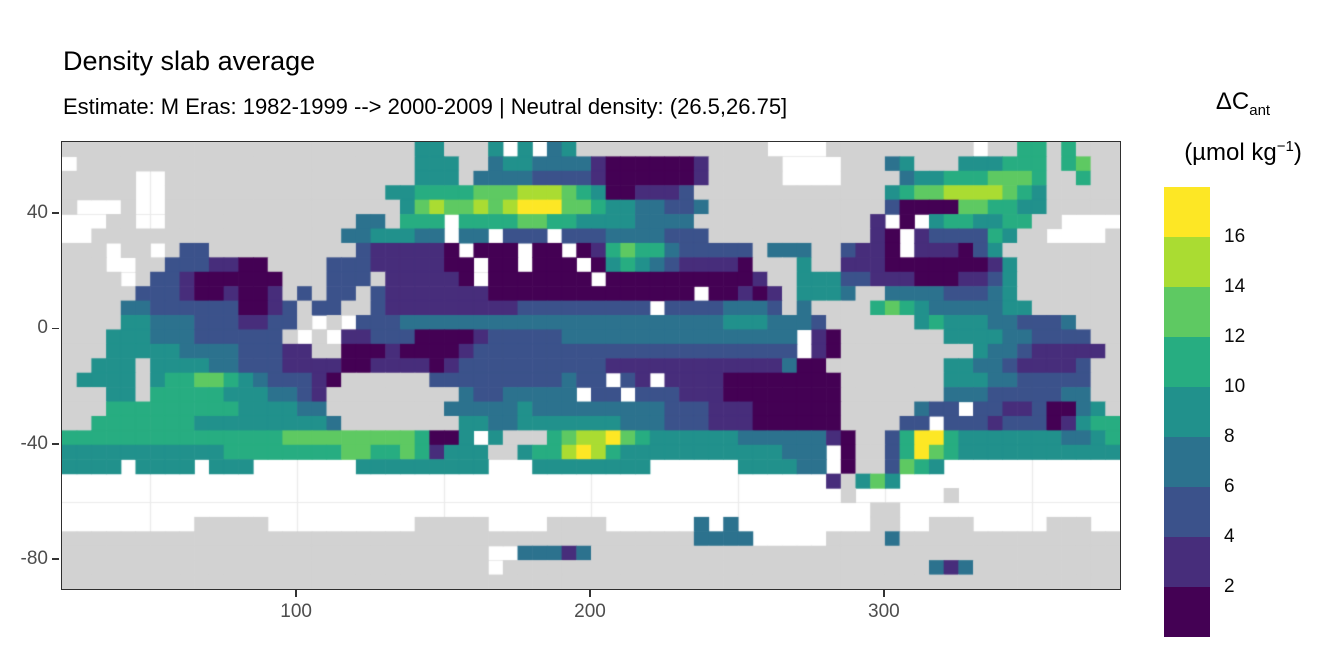 This screenshot has width=1344, height=672. I want to click on colorbar-label: 12, so click(1235, 336).